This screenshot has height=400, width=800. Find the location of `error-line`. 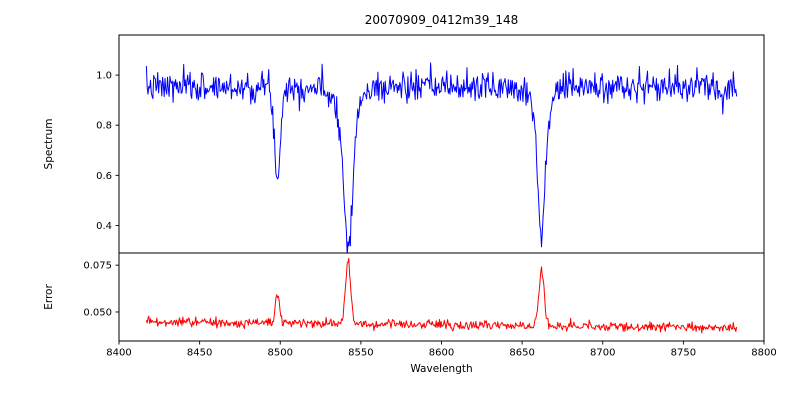

error-line is located at coordinates (441, 295).